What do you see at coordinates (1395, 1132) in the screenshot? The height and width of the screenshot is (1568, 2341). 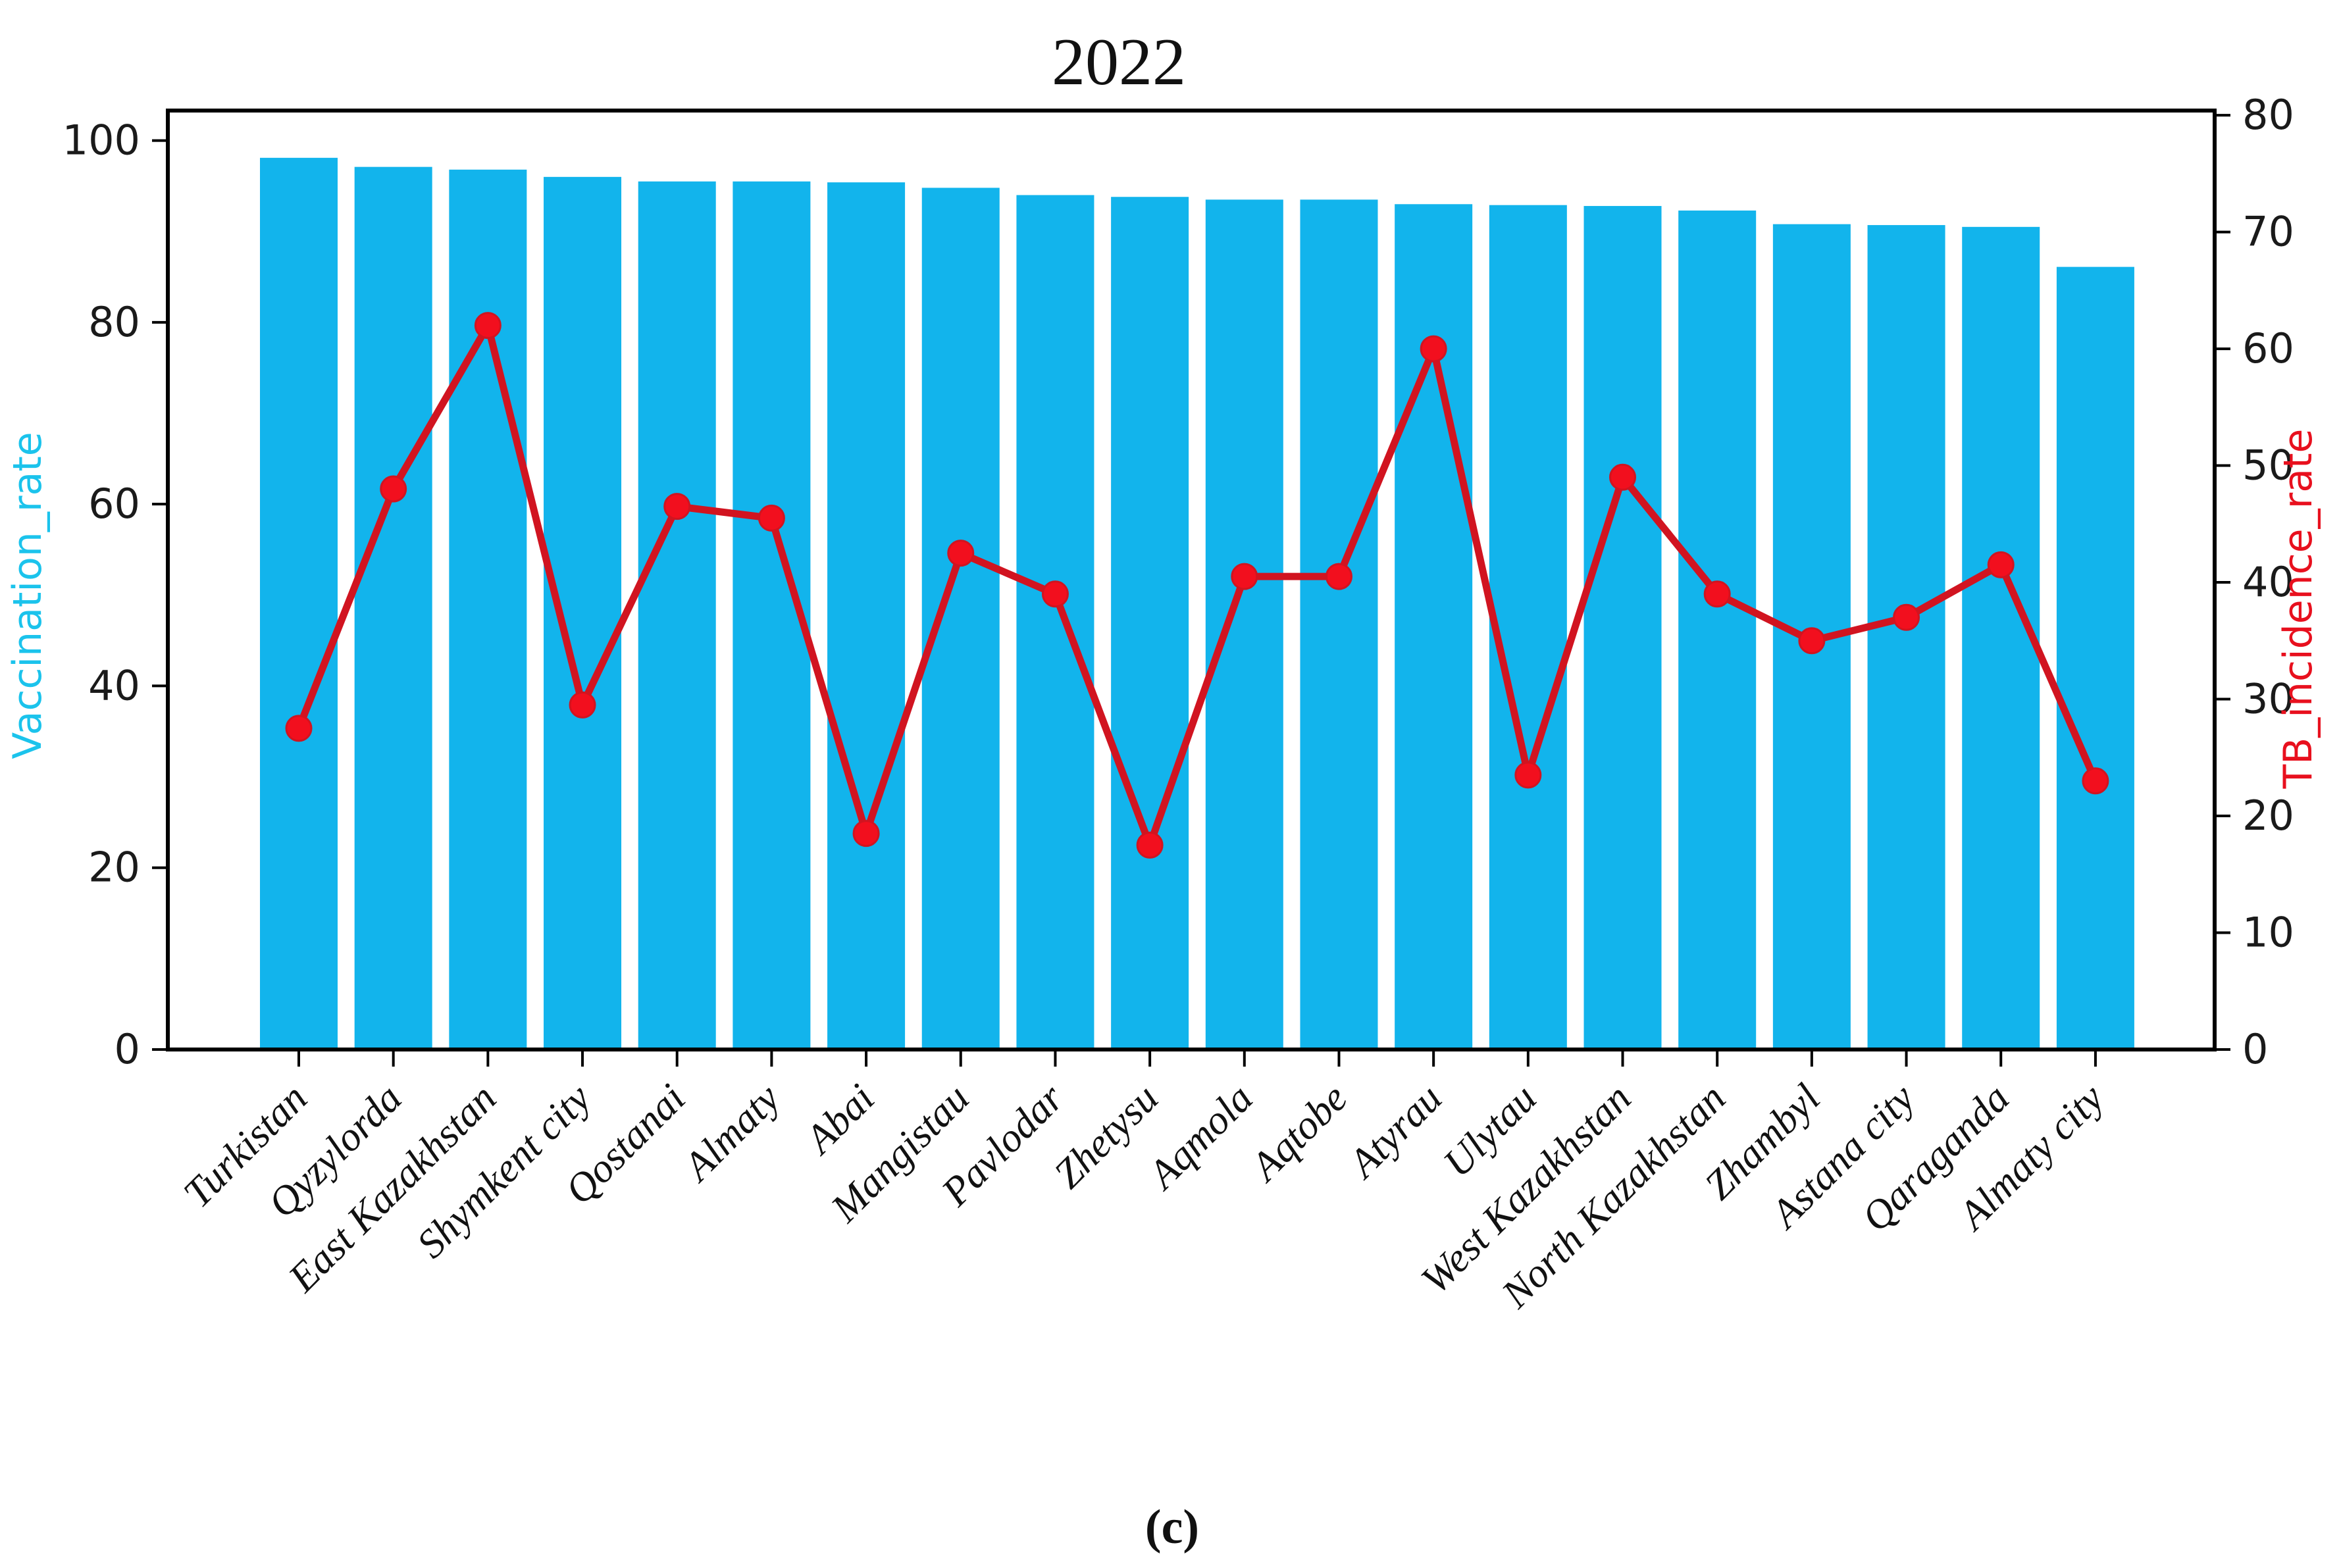 I see `x-axis-category-label: Atyrau` at bounding box center [1395, 1132].